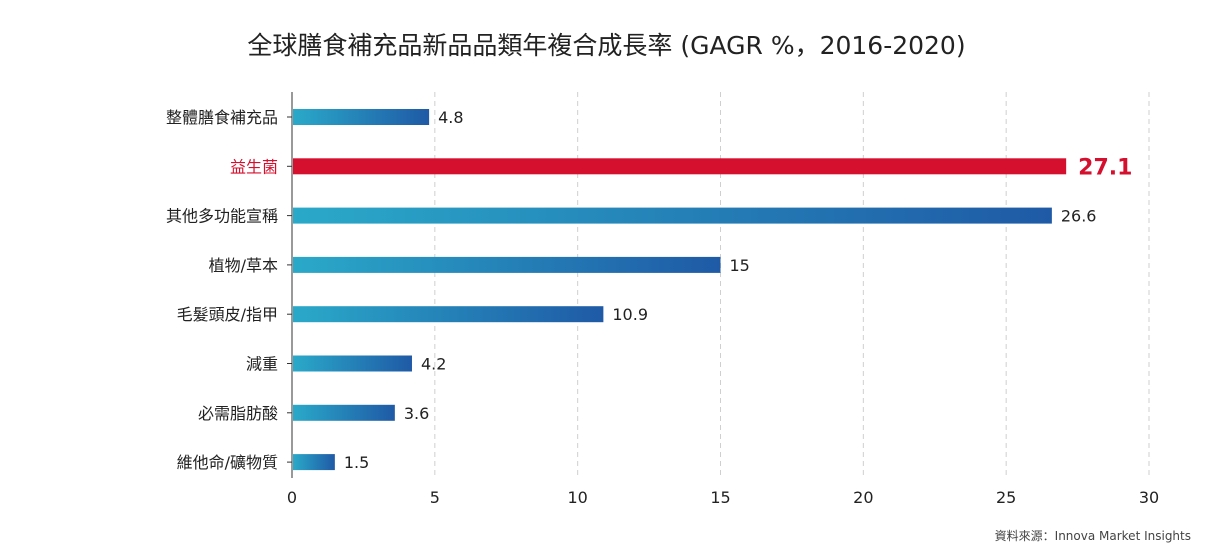  I want to click on value-label: 1.5, so click(356, 462).